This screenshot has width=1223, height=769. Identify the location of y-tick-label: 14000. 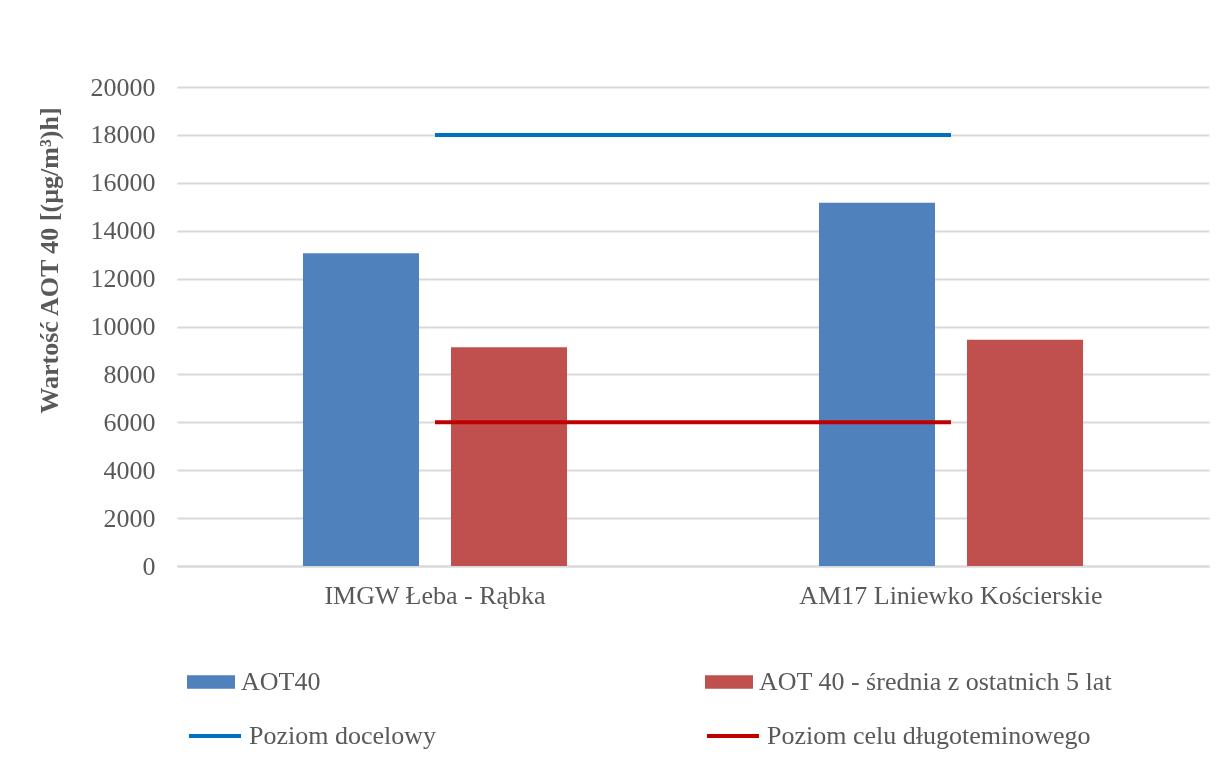
(123, 231).